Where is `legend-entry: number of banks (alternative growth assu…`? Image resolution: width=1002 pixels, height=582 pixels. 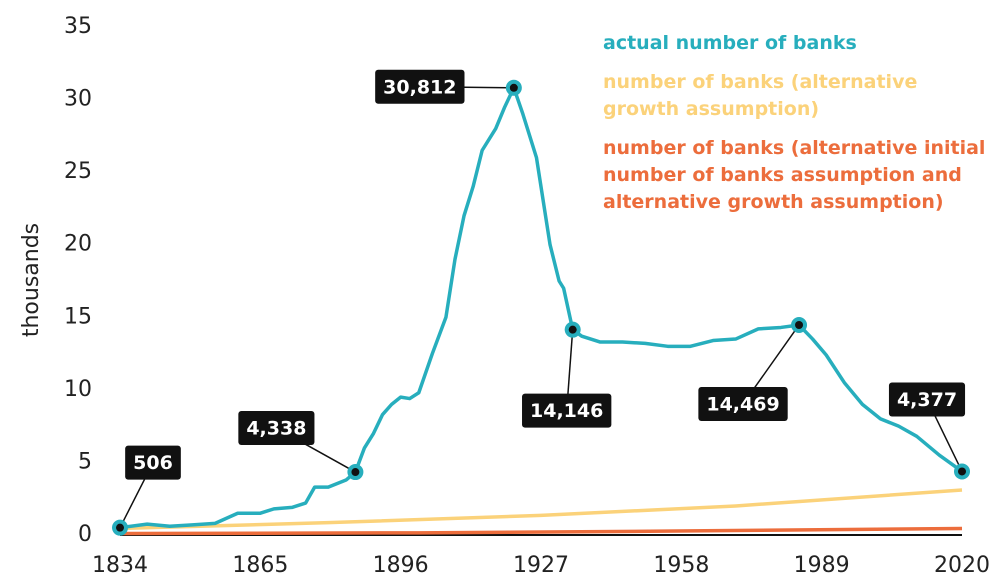 legend-entry: number of banks (alternative growth assu… is located at coordinates (760, 95).